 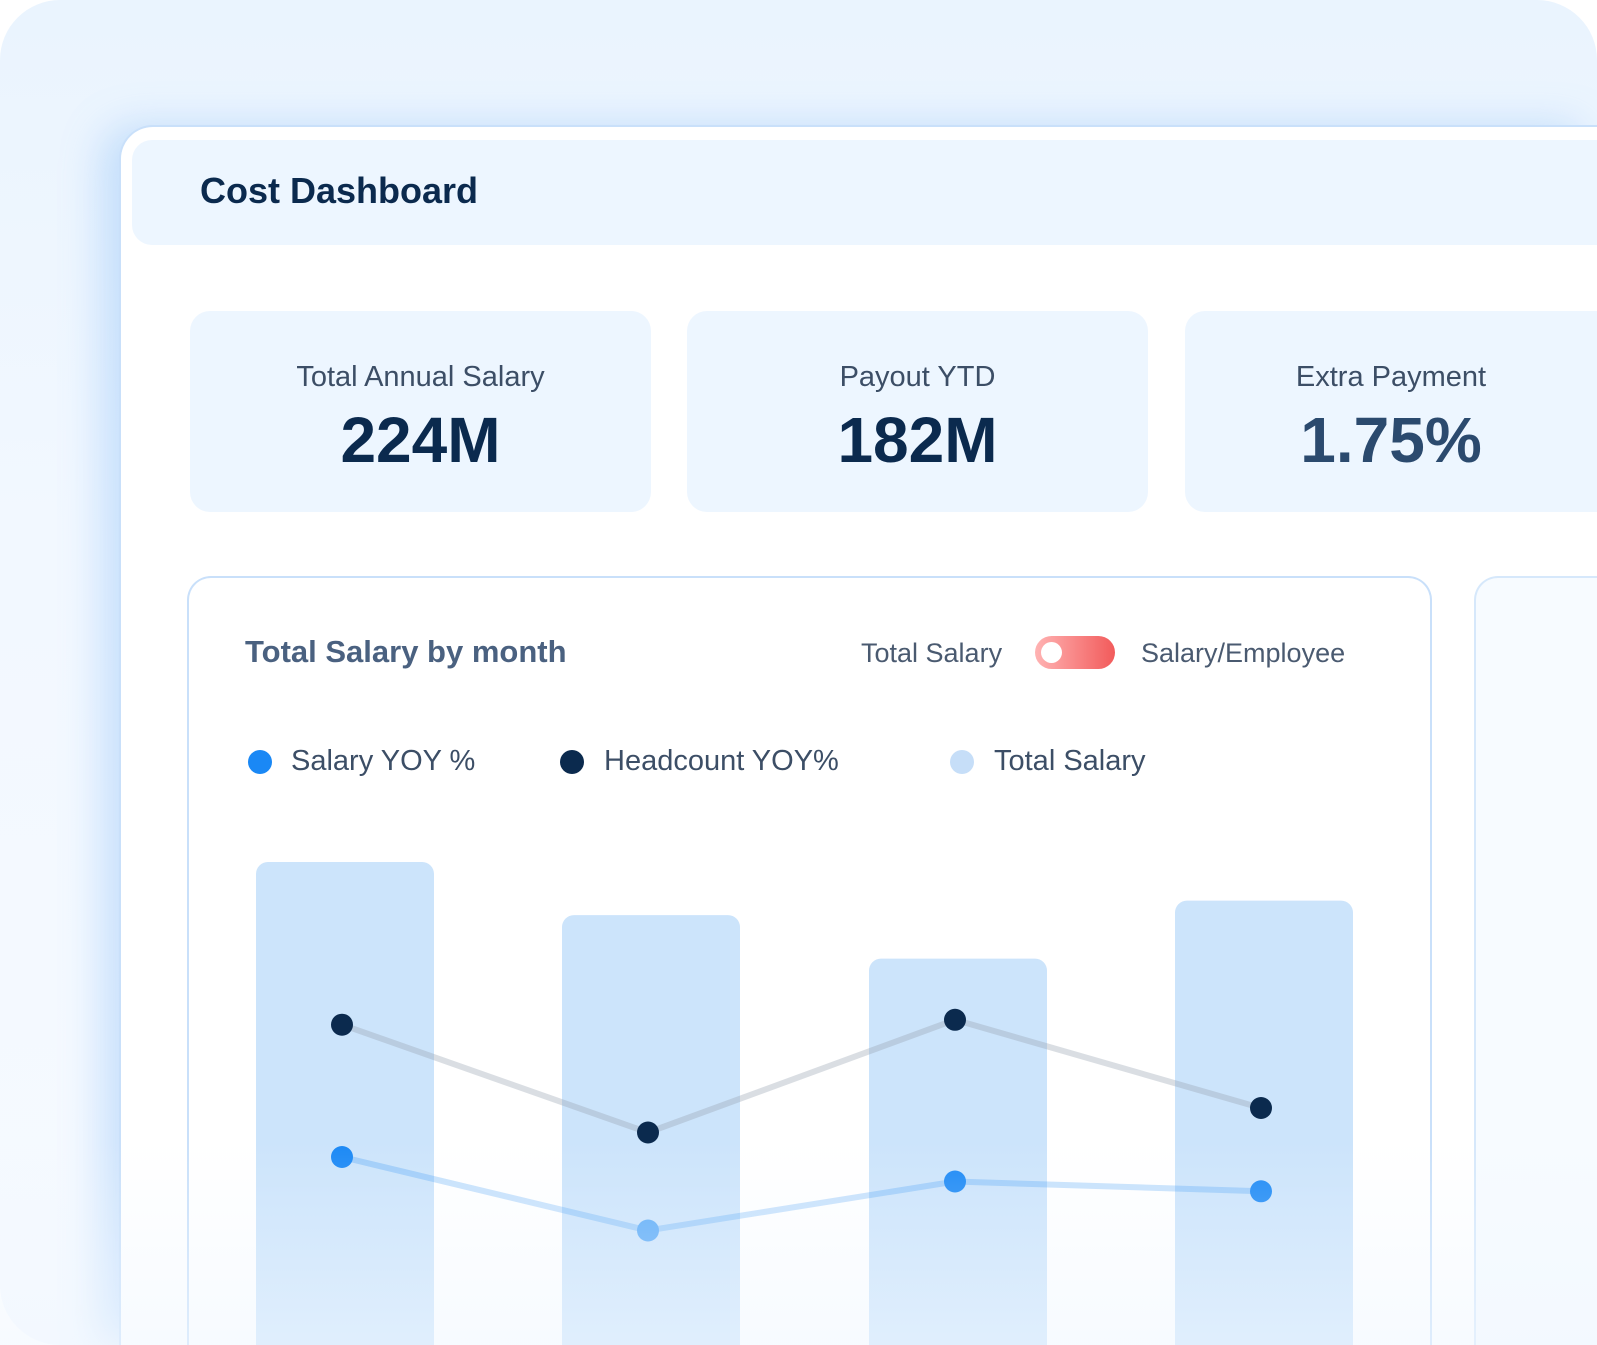 What do you see at coordinates (572, 762) in the screenshot?
I see `legend-dot-headcount-yoy` at bounding box center [572, 762].